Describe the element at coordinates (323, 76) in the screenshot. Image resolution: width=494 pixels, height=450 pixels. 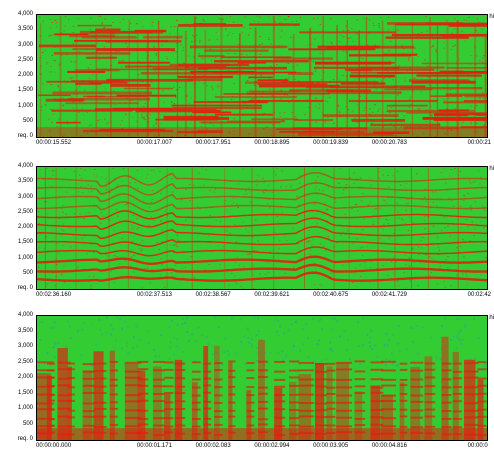
I see `onset-line` at that location.